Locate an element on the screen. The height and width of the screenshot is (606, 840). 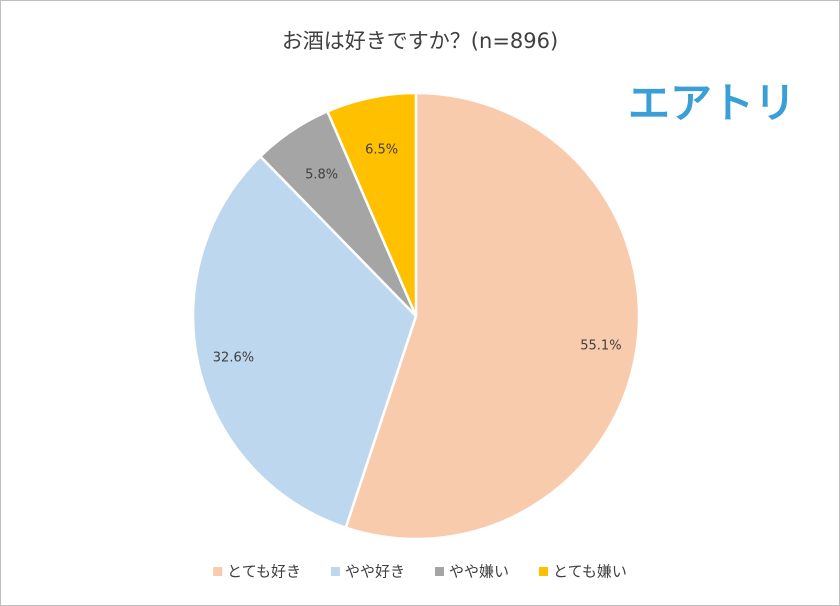
legend-label: とても嫌い is located at coordinates (590, 572).